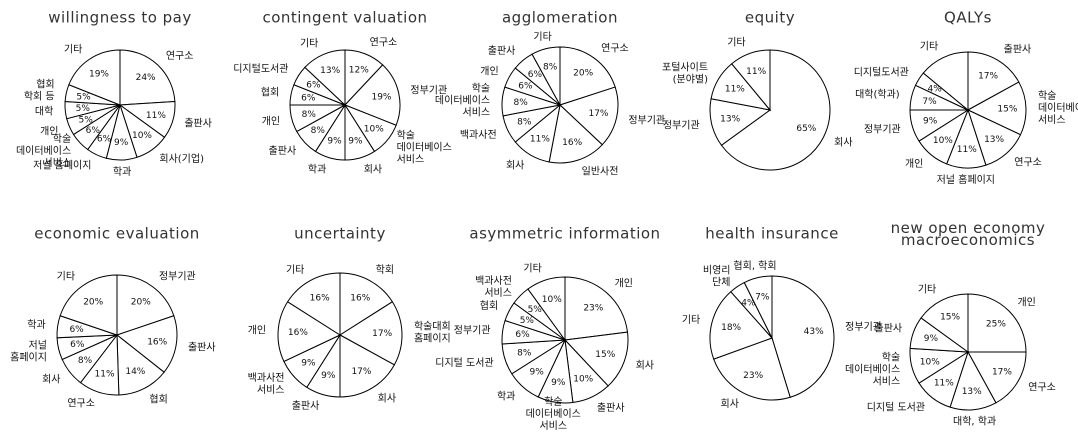 This screenshot has width=1078, height=446. I want to click on slice-label: 학술대회 홈페이지, so click(432, 333).